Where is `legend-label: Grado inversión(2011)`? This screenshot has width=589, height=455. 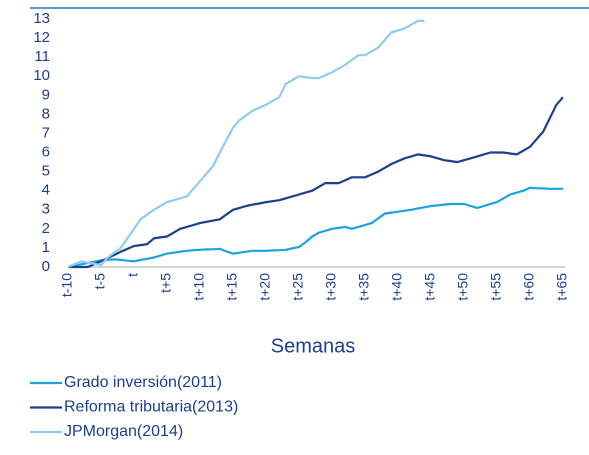
legend-label: Grado inversión(2011) is located at coordinates (143, 382).